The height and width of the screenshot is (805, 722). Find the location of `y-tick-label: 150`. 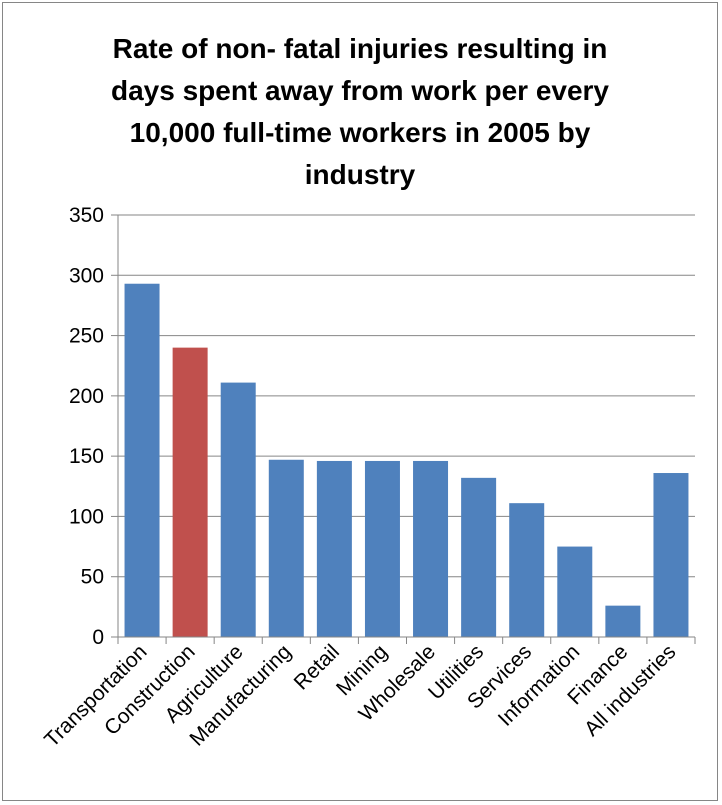

y-tick-label: 150 is located at coordinates (86, 456).